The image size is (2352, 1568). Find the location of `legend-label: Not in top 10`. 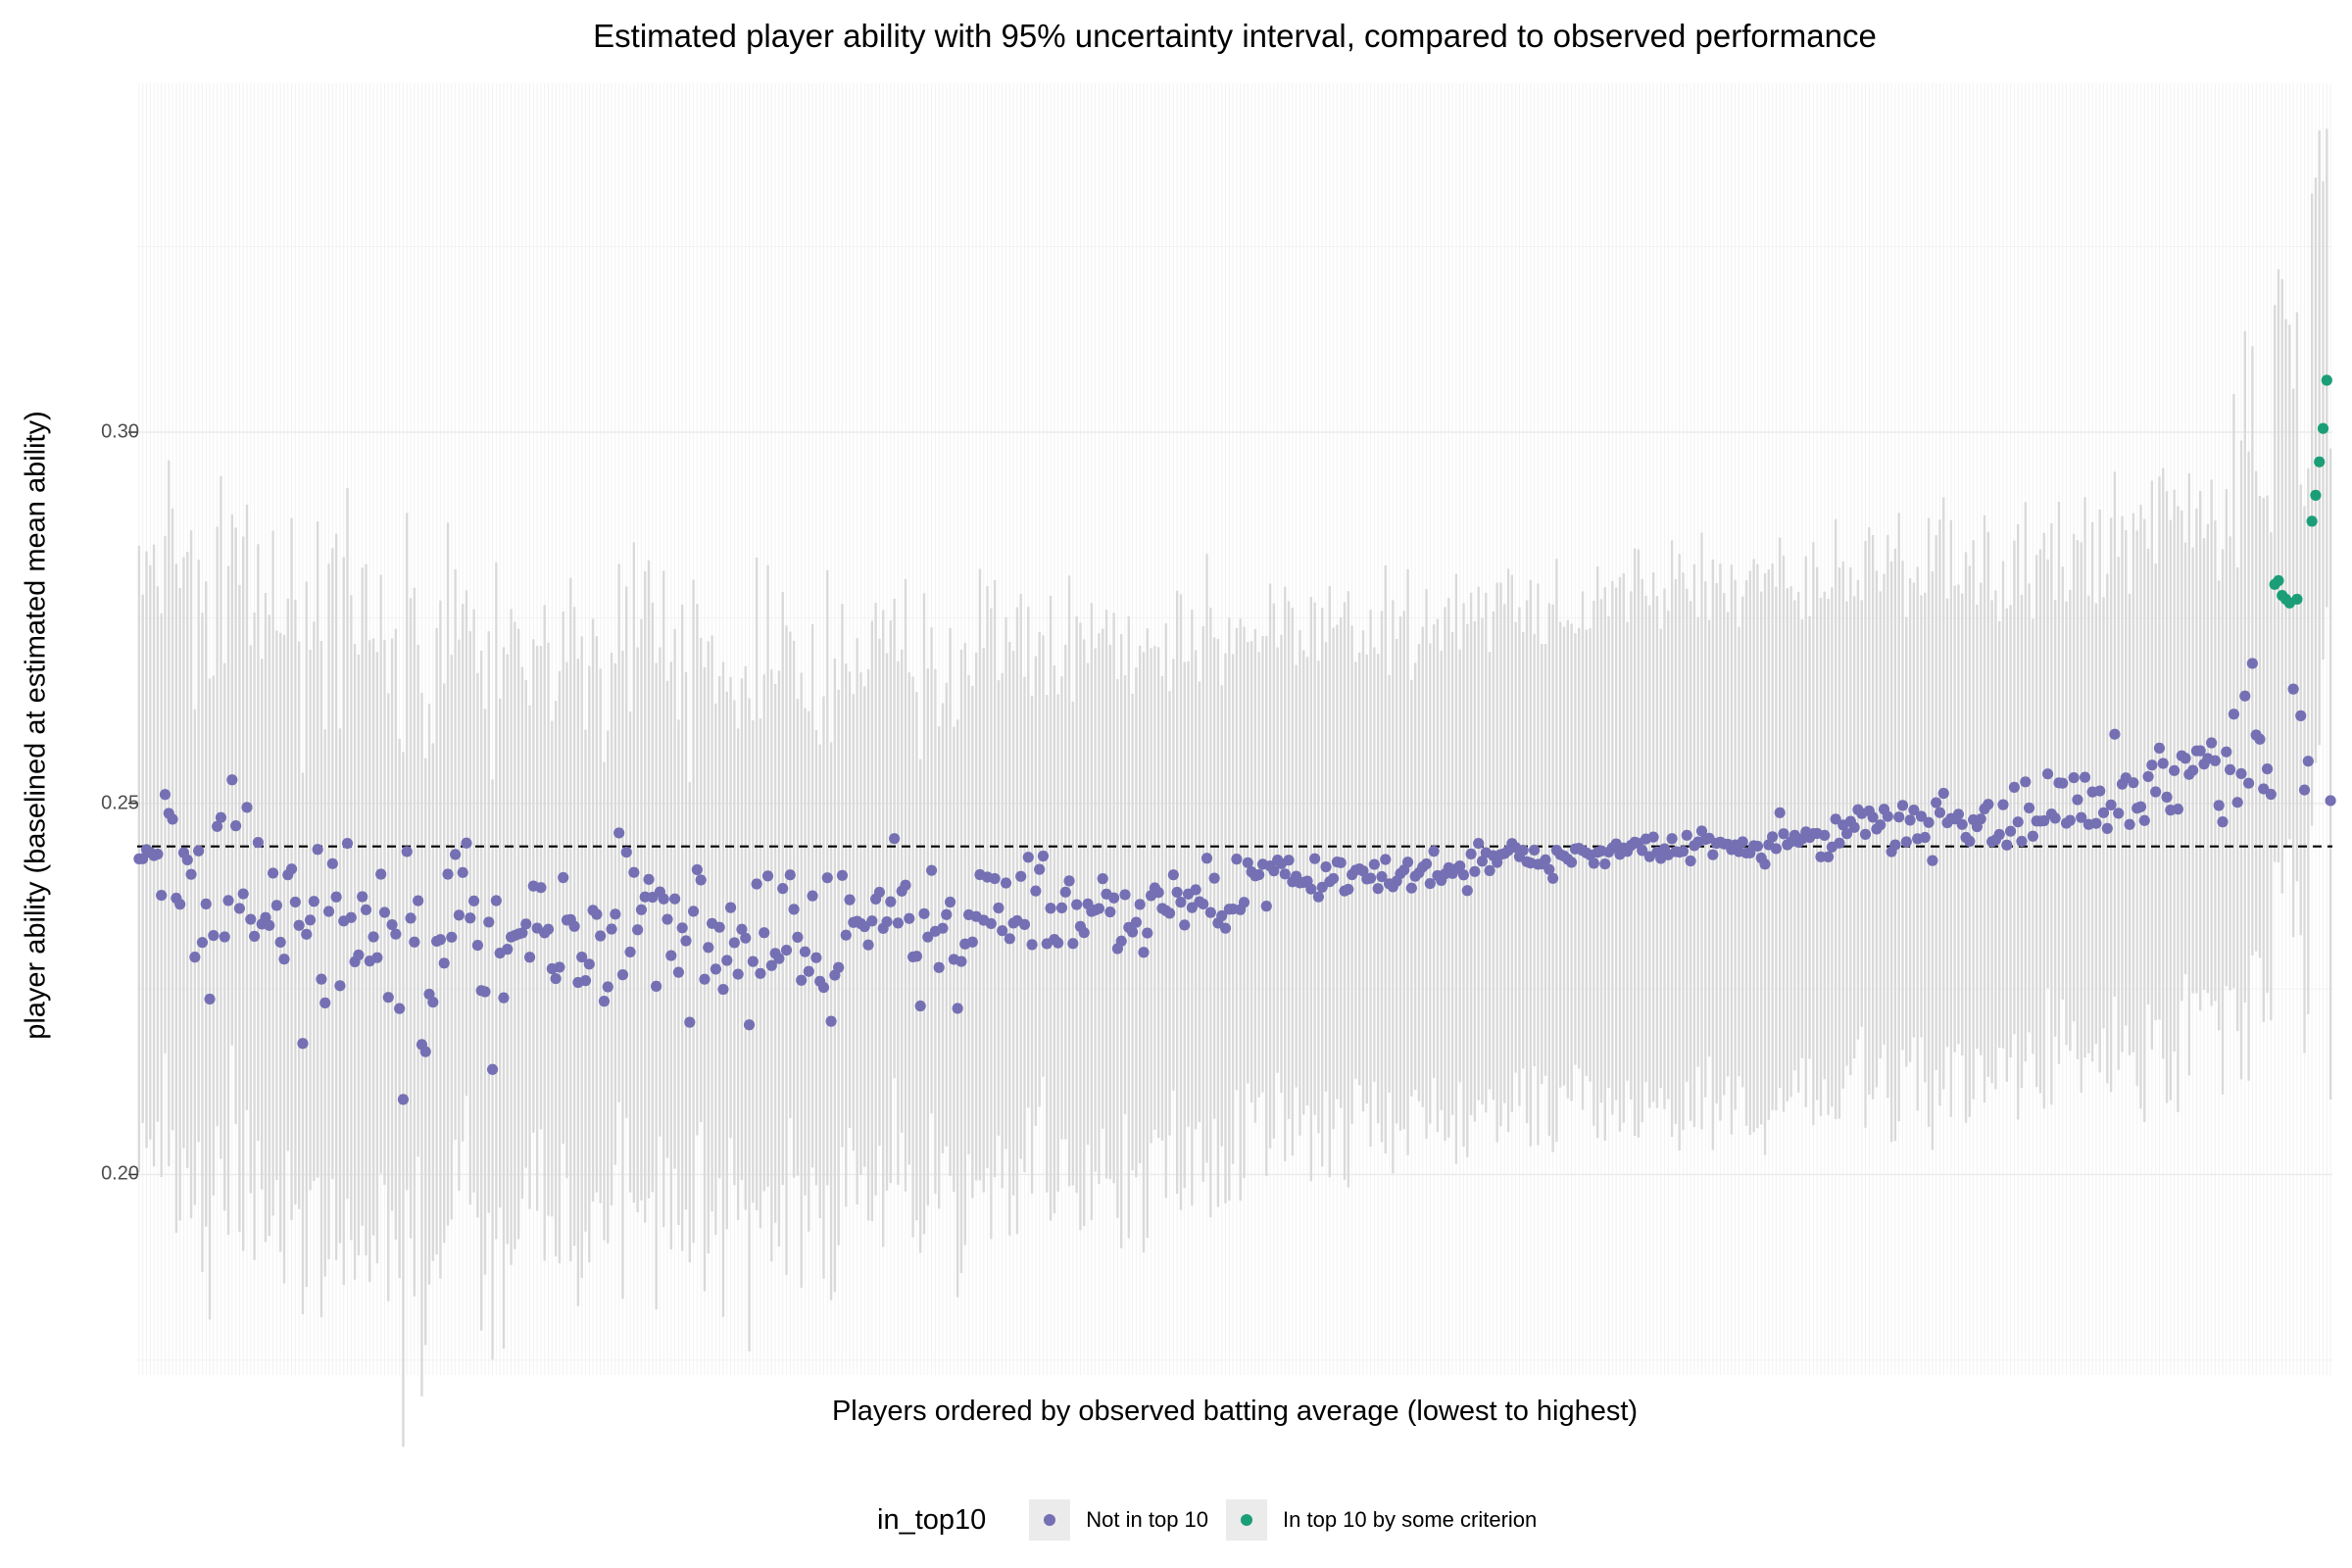

legend-label: Not in top 10 is located at coordinates (1147, 1519).